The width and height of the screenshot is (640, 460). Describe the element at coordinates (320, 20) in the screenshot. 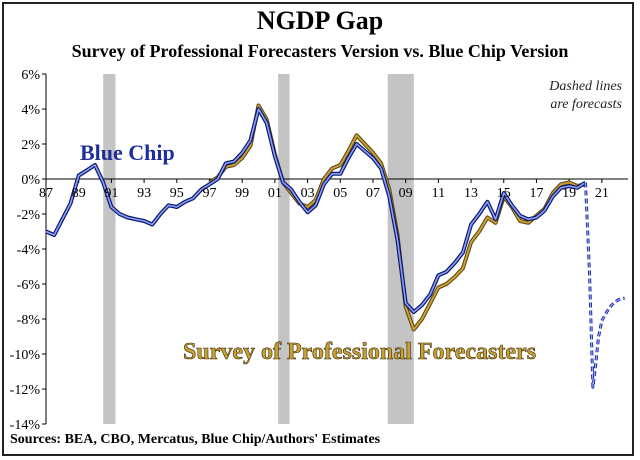

I see `chart-title: NGDP Gap` at that location.